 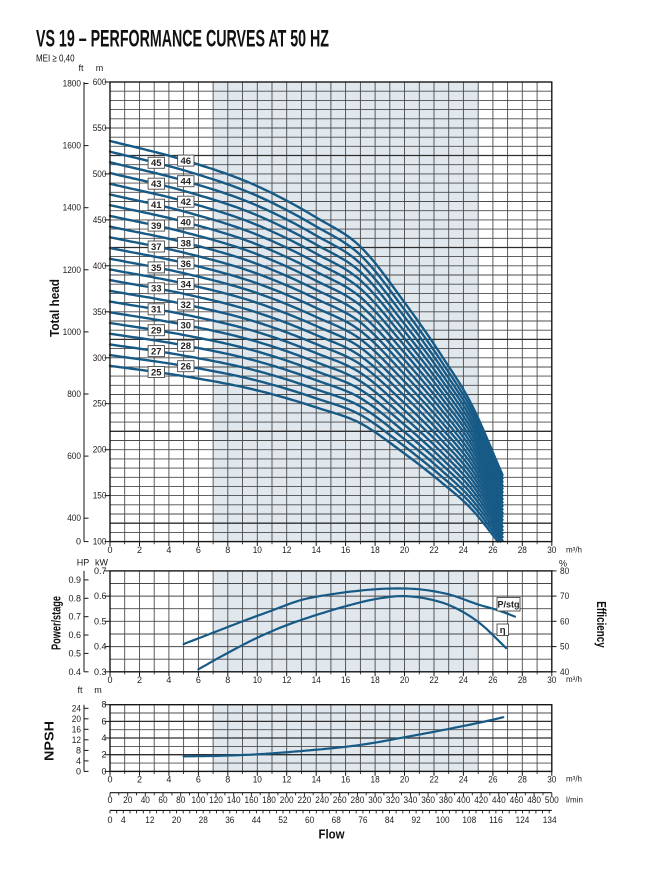 I want to click on svg-text: 38, so click(x=186, y=243).